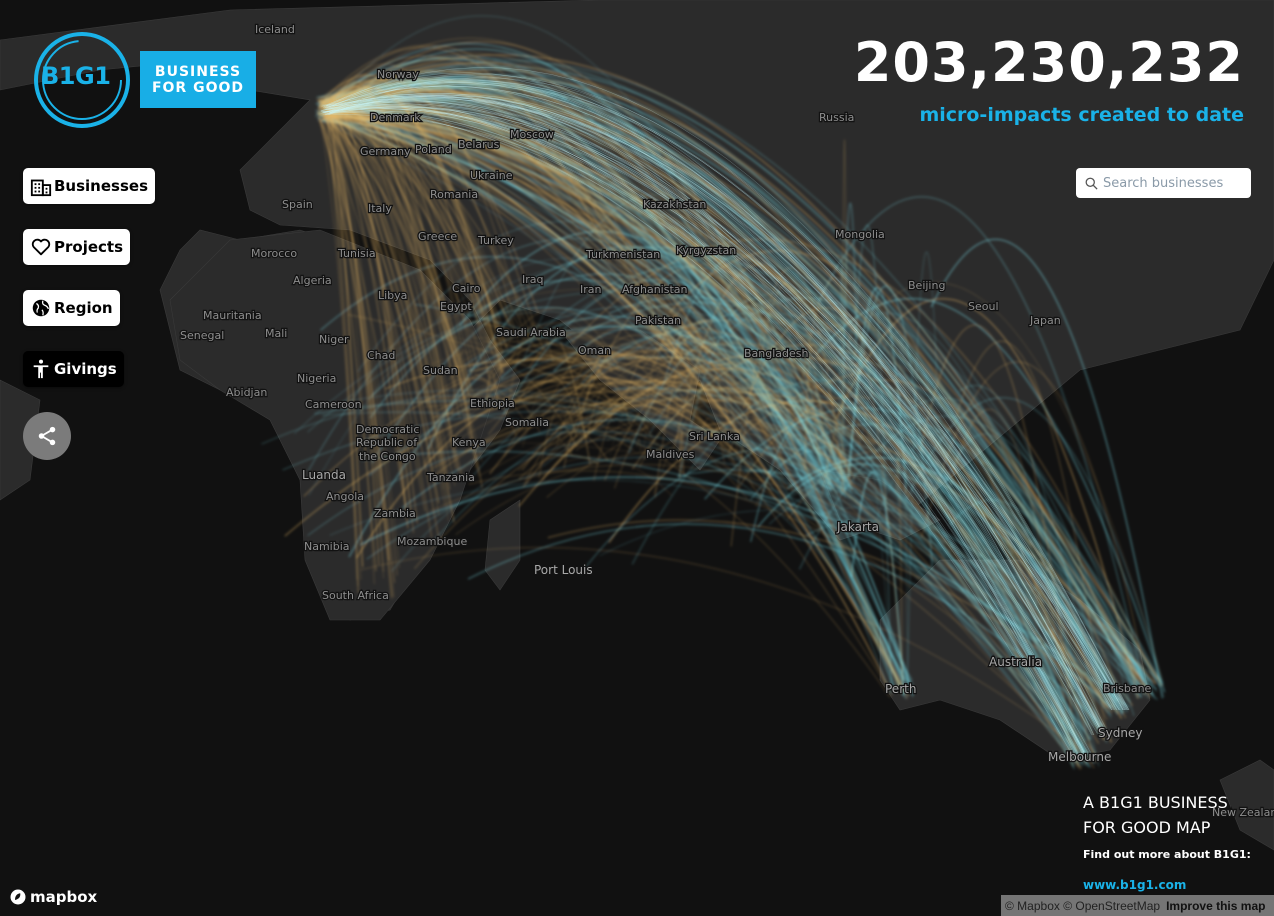 Image resolution: width=1274 pixels, height=916 pixels. Describe the element at coordinates (432, 541) in the screenshot. I see `place-label-mozambique: Mozambique` at that location.